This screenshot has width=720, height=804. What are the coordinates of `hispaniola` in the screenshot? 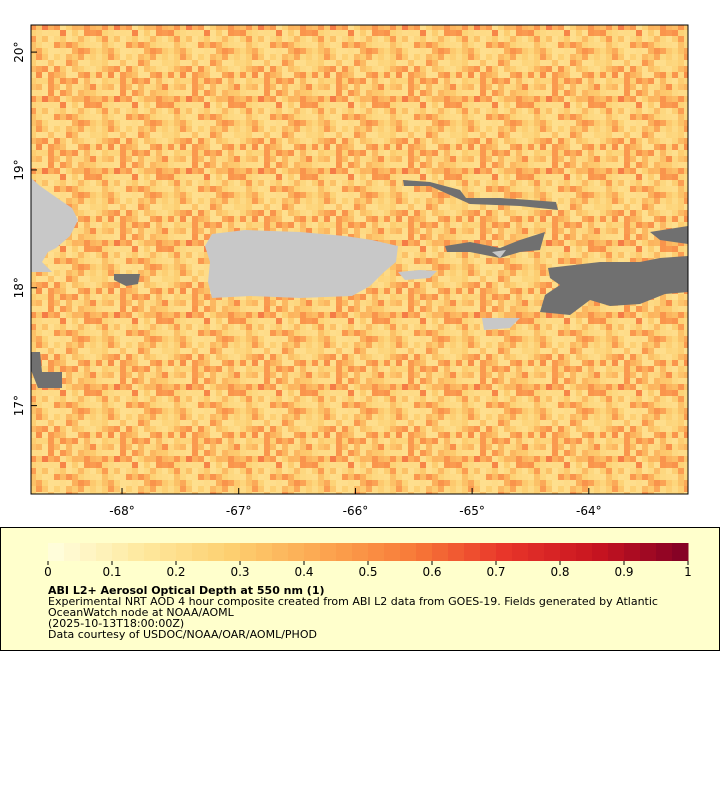 It's located at (54, 225).